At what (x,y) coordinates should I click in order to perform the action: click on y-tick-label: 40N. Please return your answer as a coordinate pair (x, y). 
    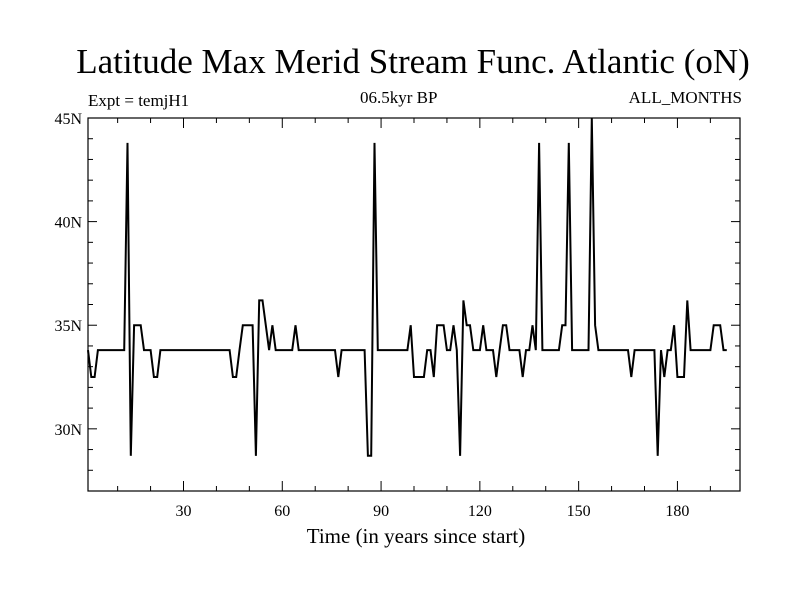
    Looking at the image, I should click on (68, 223).